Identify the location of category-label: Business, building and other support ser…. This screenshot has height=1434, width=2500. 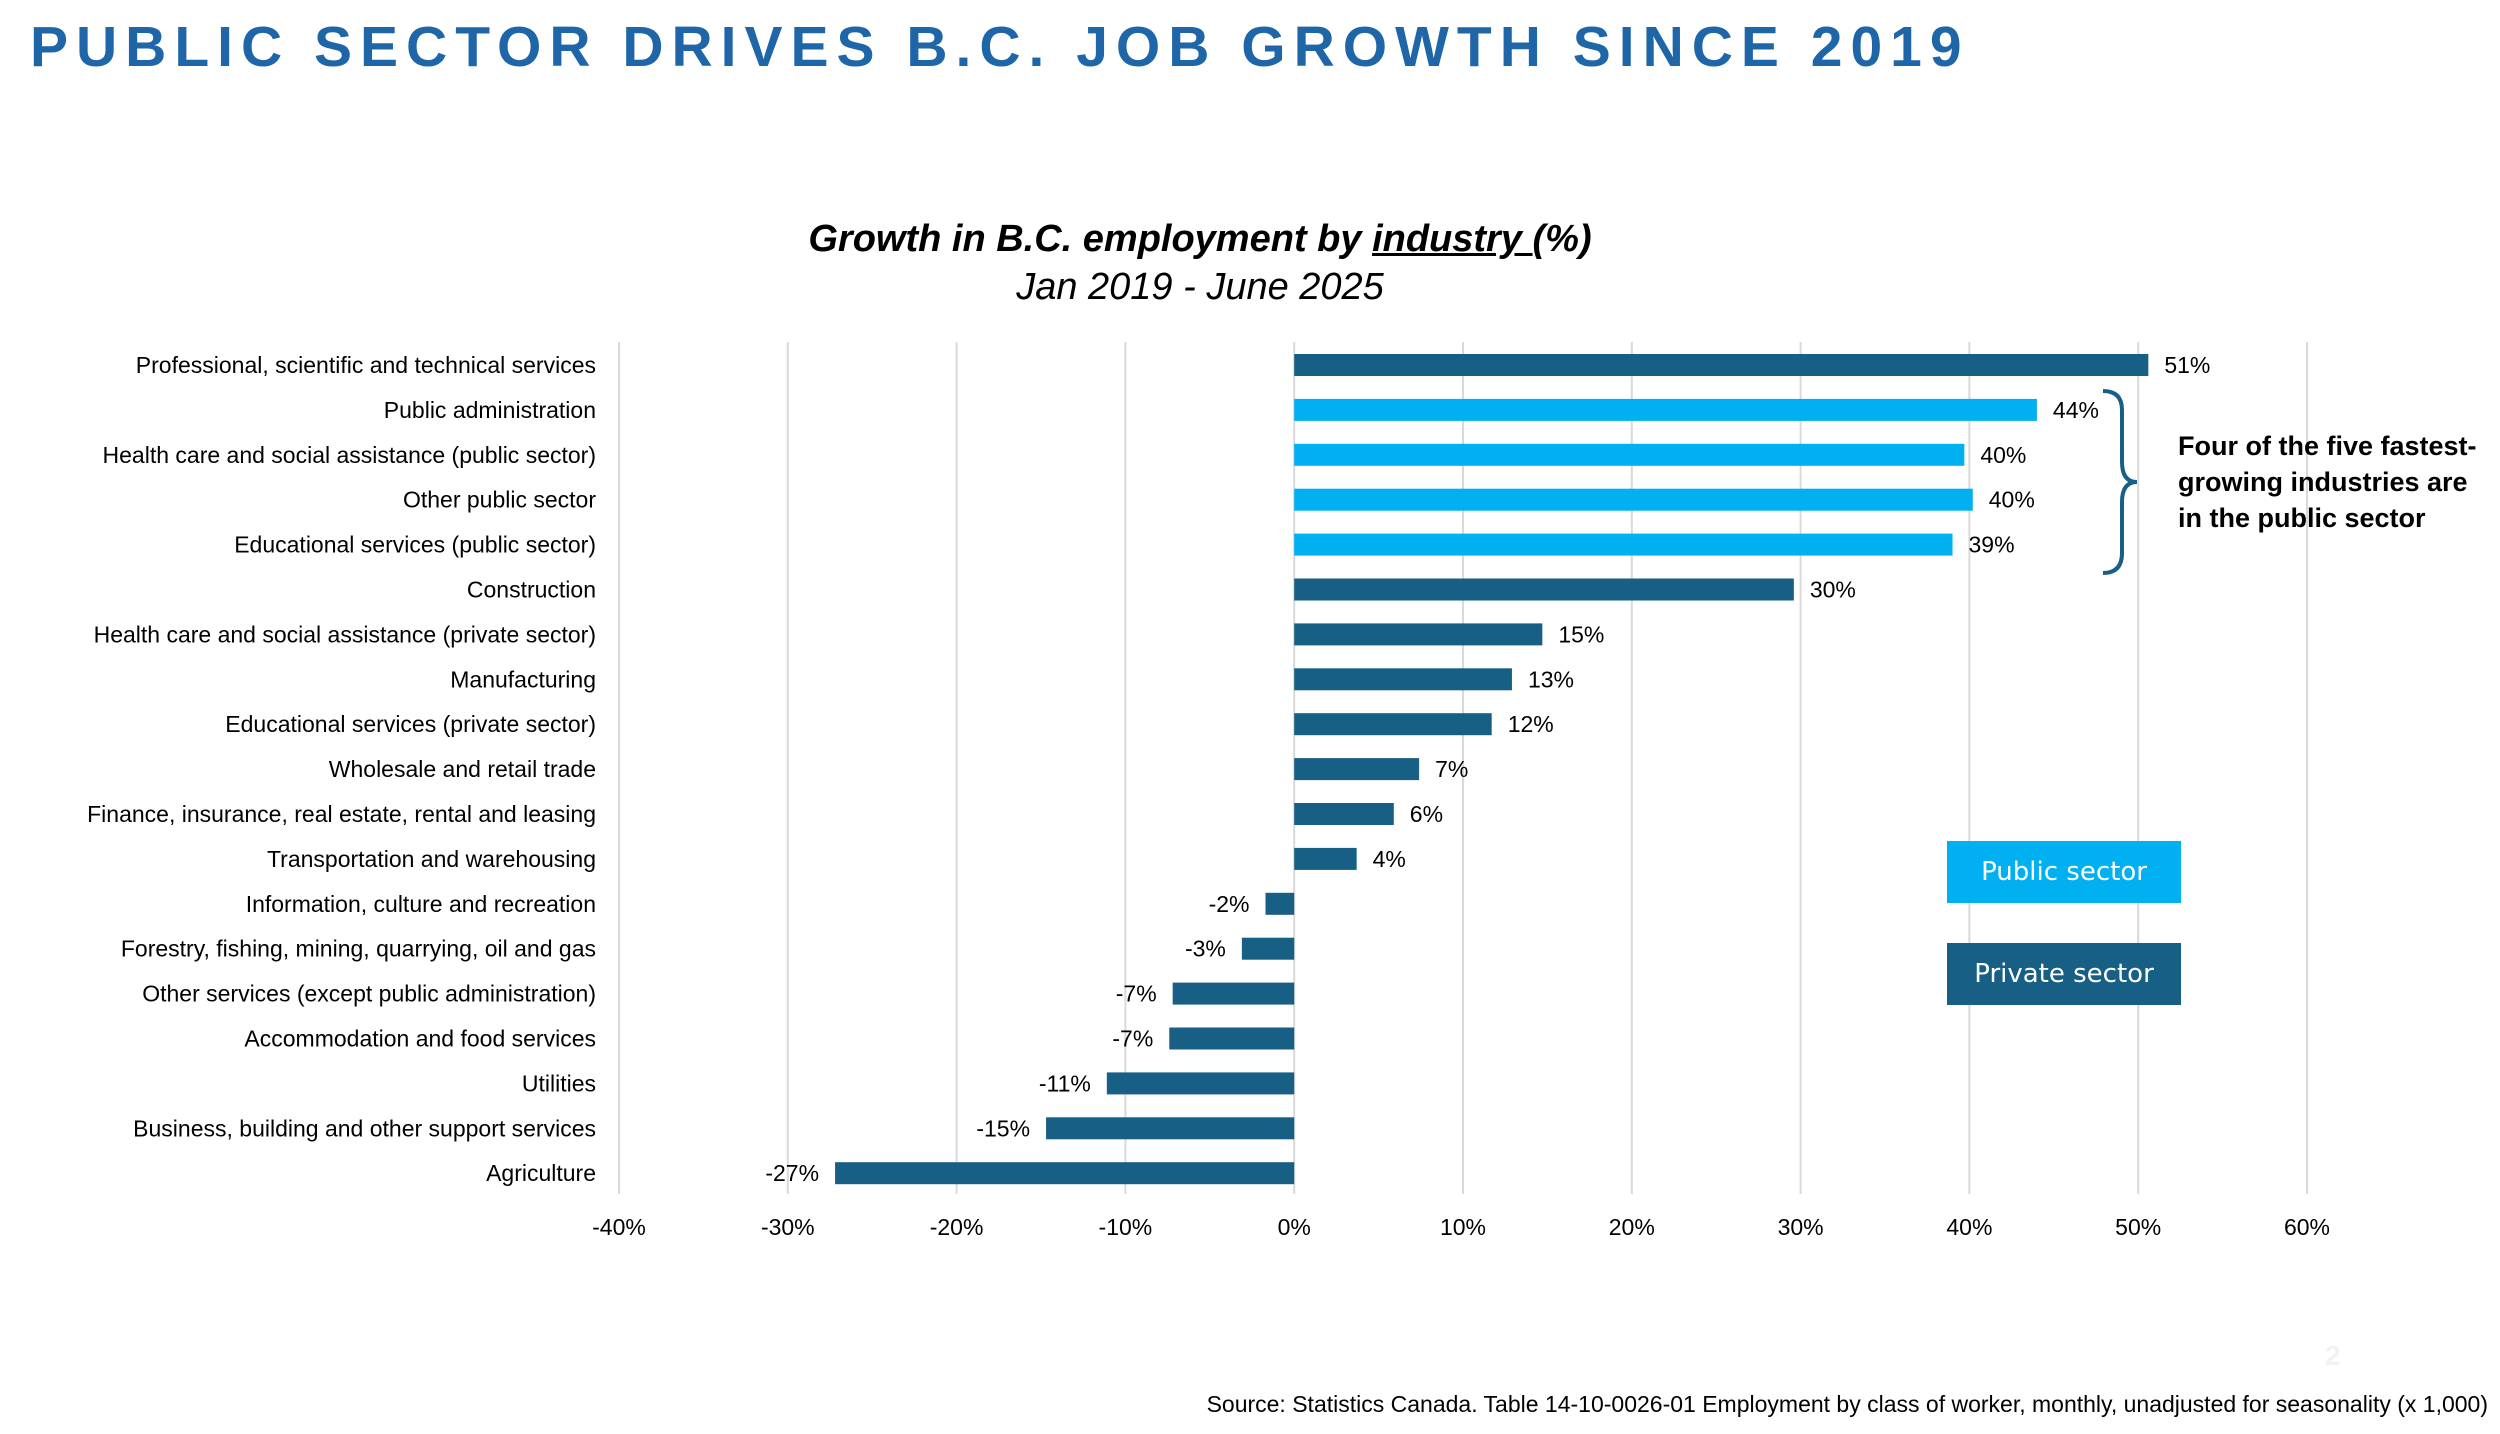
(364, 1128).